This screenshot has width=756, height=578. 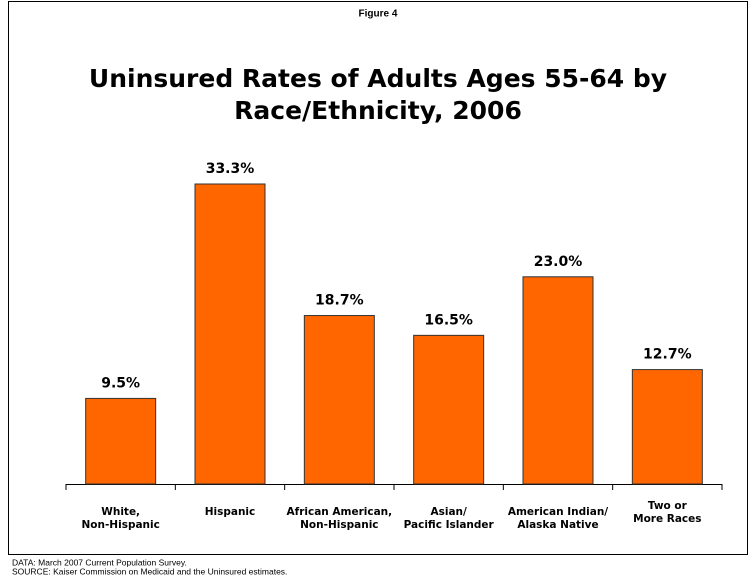 What do you see at coordinates (339, 301) in the screenshot?
I see `value-label: 18.7%` at bounding box center [339, 301].